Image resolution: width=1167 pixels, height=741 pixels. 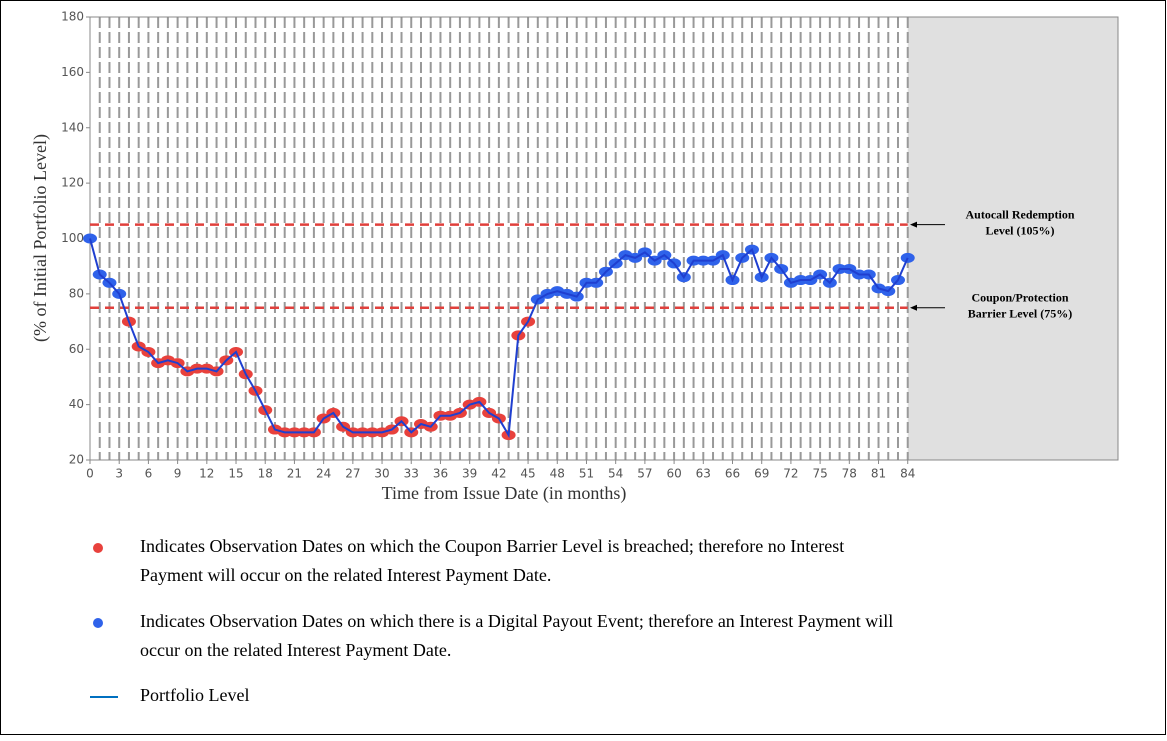 What do you see at coordinates (615, 474) in the screenshot?
I see `x-tick-label: 54` at bounding box center [615, 474].